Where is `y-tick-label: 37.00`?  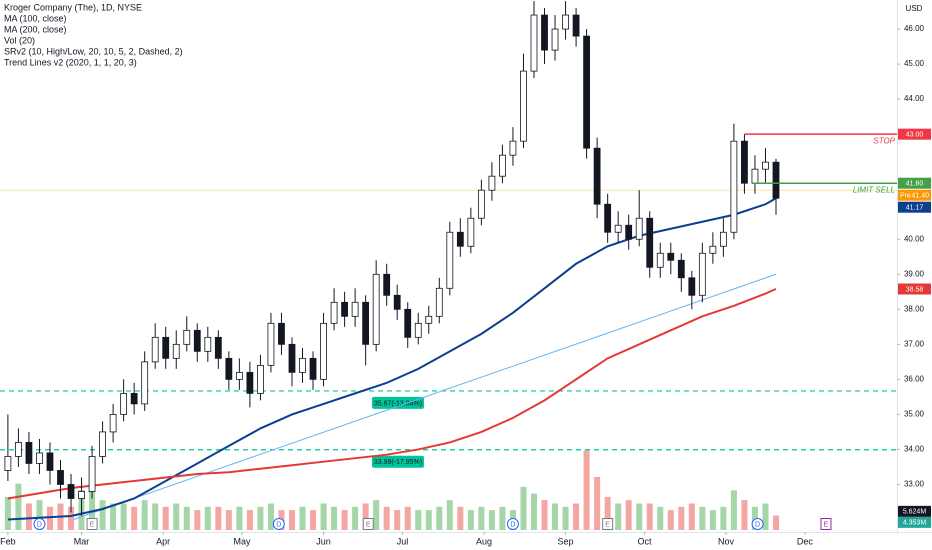
y-tick-label: 37.00 is located at coordinates (914, 343).